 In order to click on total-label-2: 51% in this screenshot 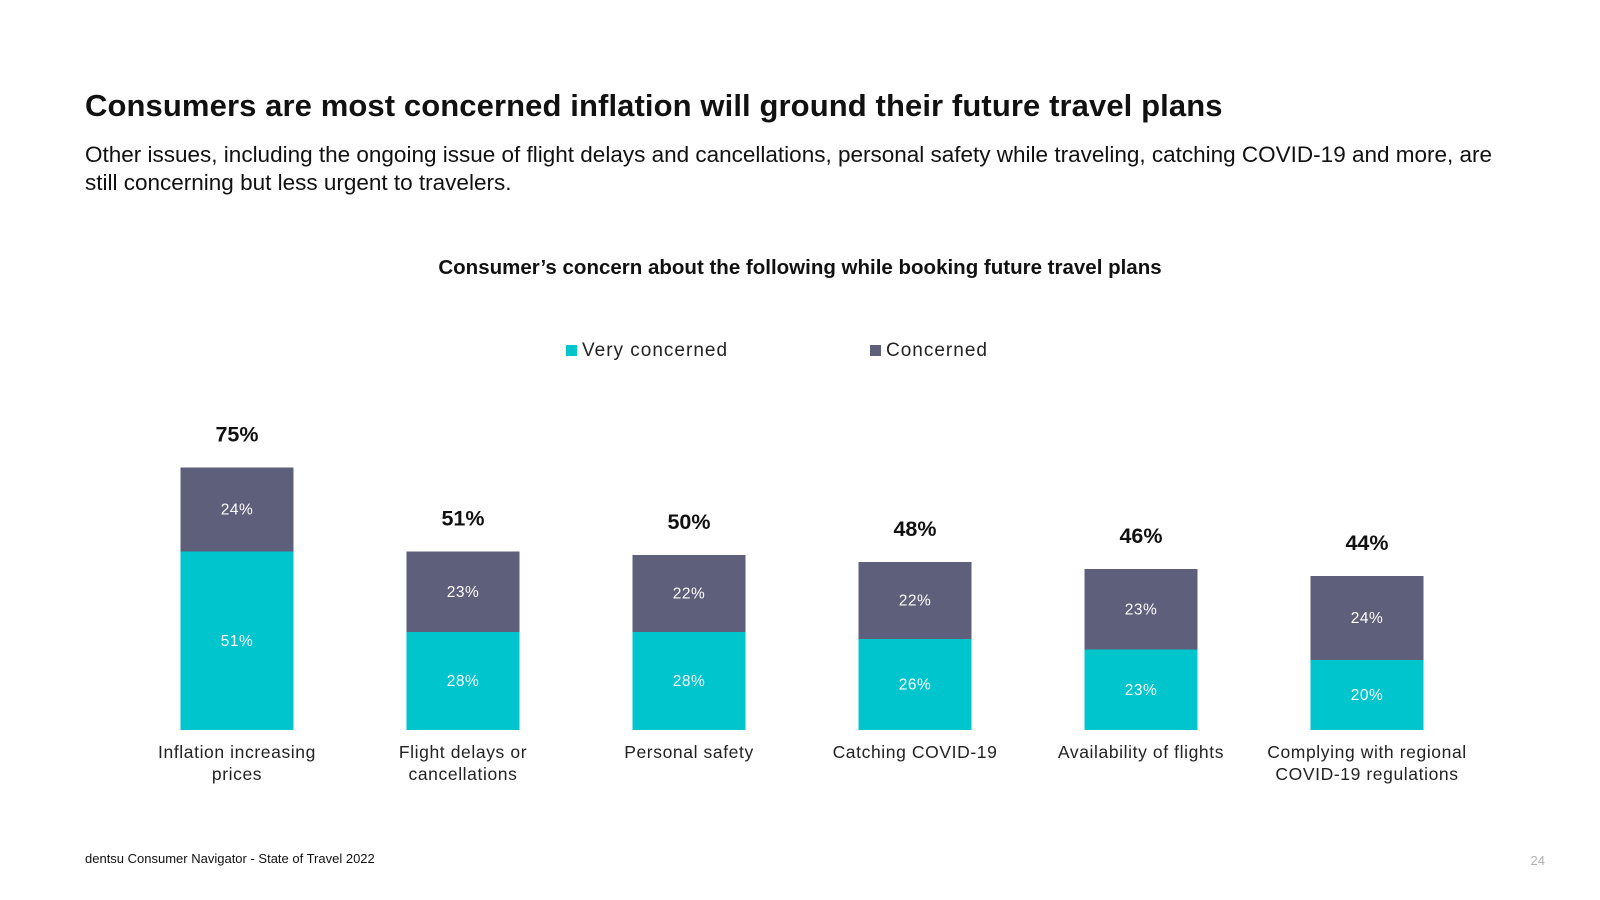, I will do `click(462, 519)`.